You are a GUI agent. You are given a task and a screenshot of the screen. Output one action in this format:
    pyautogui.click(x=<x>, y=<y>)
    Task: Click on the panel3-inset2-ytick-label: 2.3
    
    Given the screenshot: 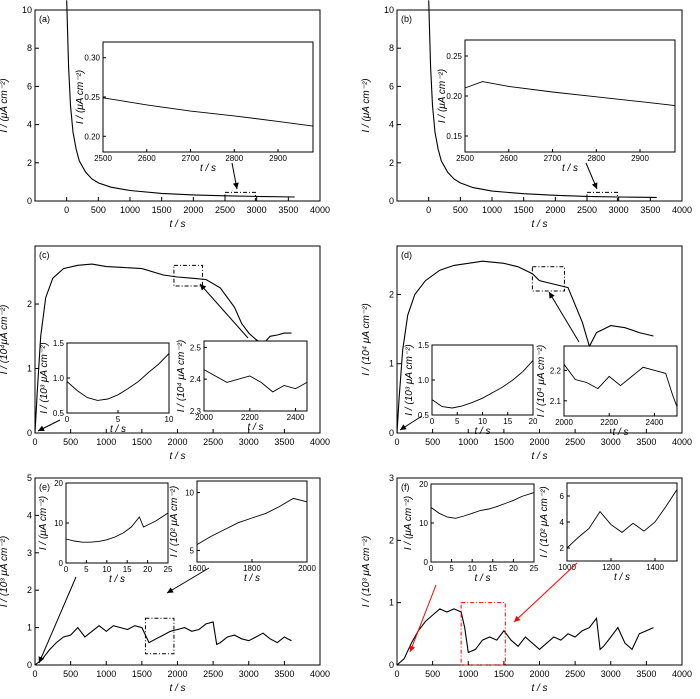 What is the action you would take?
    pyautogui.click(x=196, y=411)
    